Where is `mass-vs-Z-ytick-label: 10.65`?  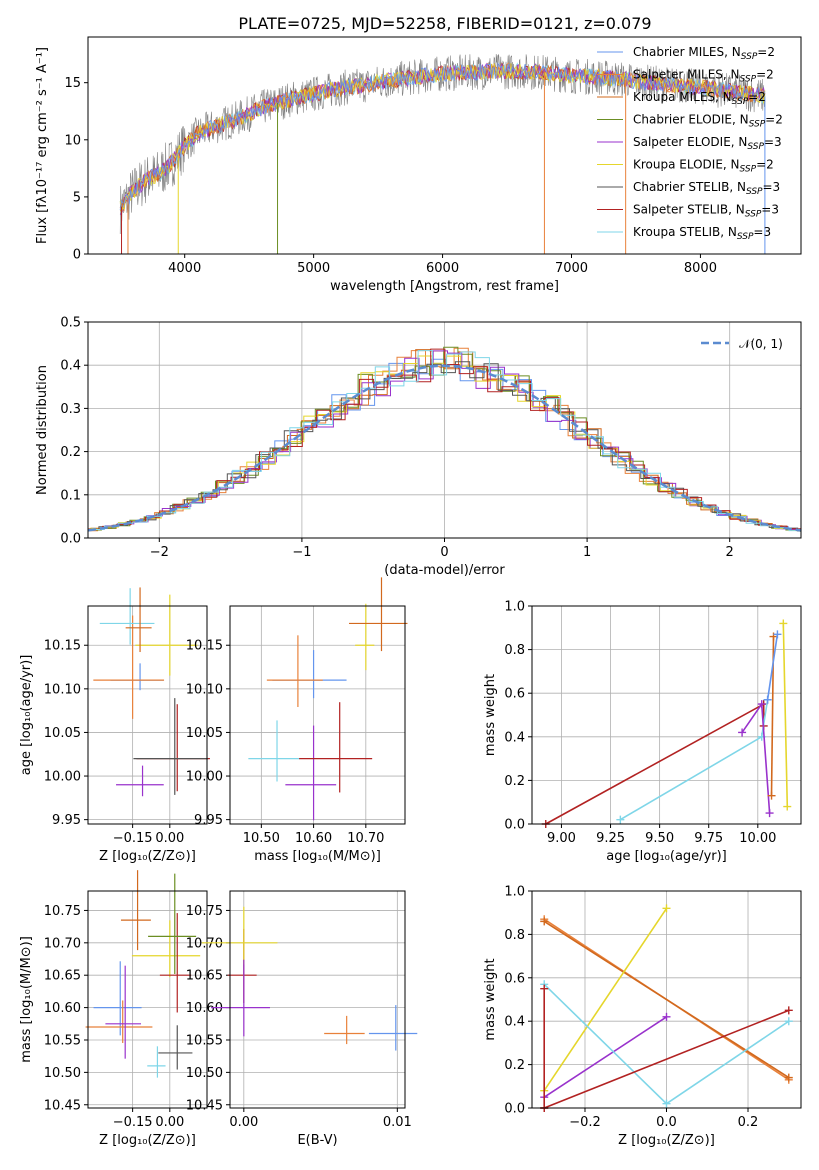 mass-vs-Z-ytick-label: 10.65 is located at coordinates (62, 976).